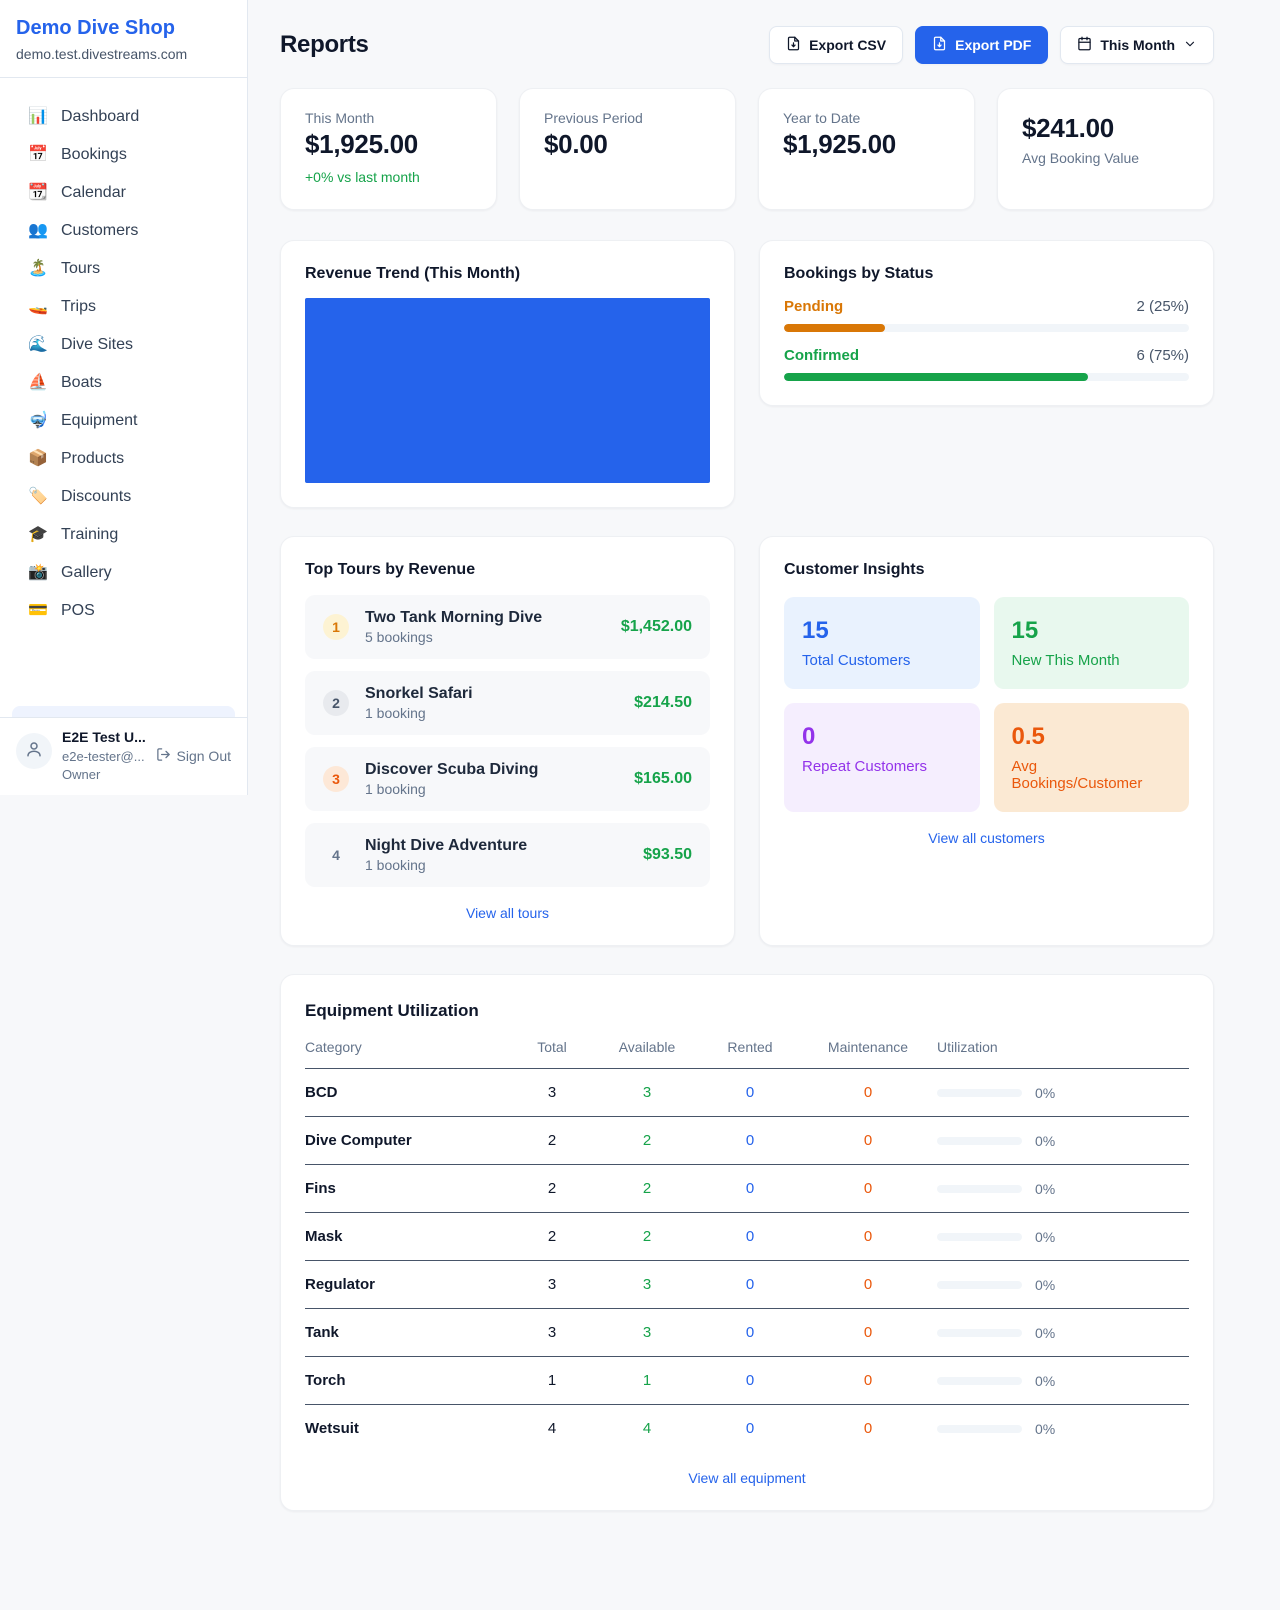 Image resolution: width=1280 pixels, height=1610 pixels. I want to click on sign-out-button: Sign Out, so click(193, 756).